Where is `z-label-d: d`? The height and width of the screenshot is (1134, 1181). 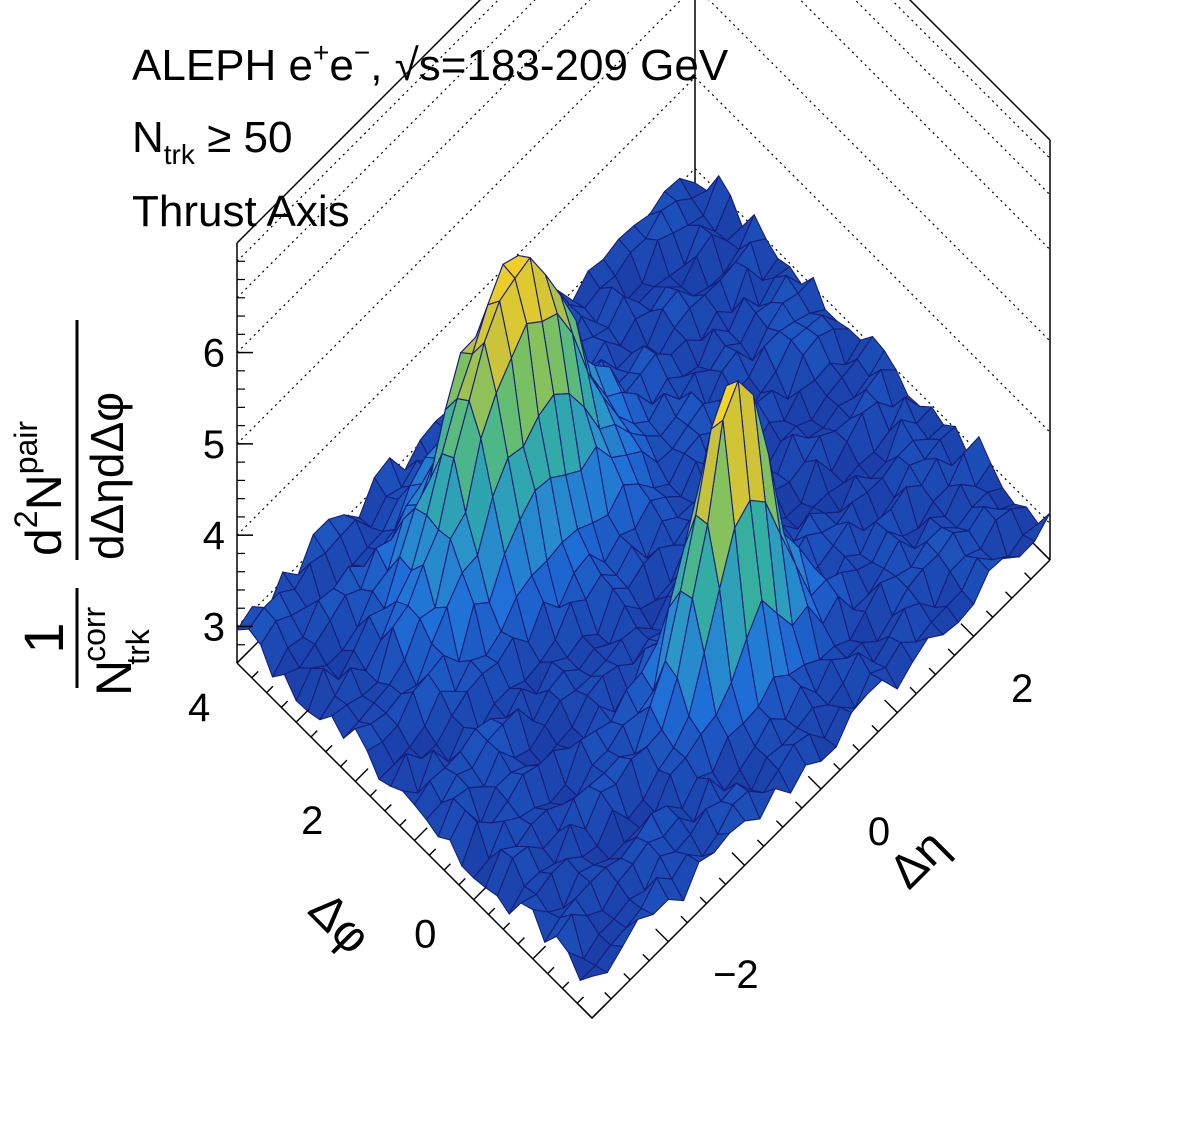 z-label-d: d is located at coordinates (44, 542).